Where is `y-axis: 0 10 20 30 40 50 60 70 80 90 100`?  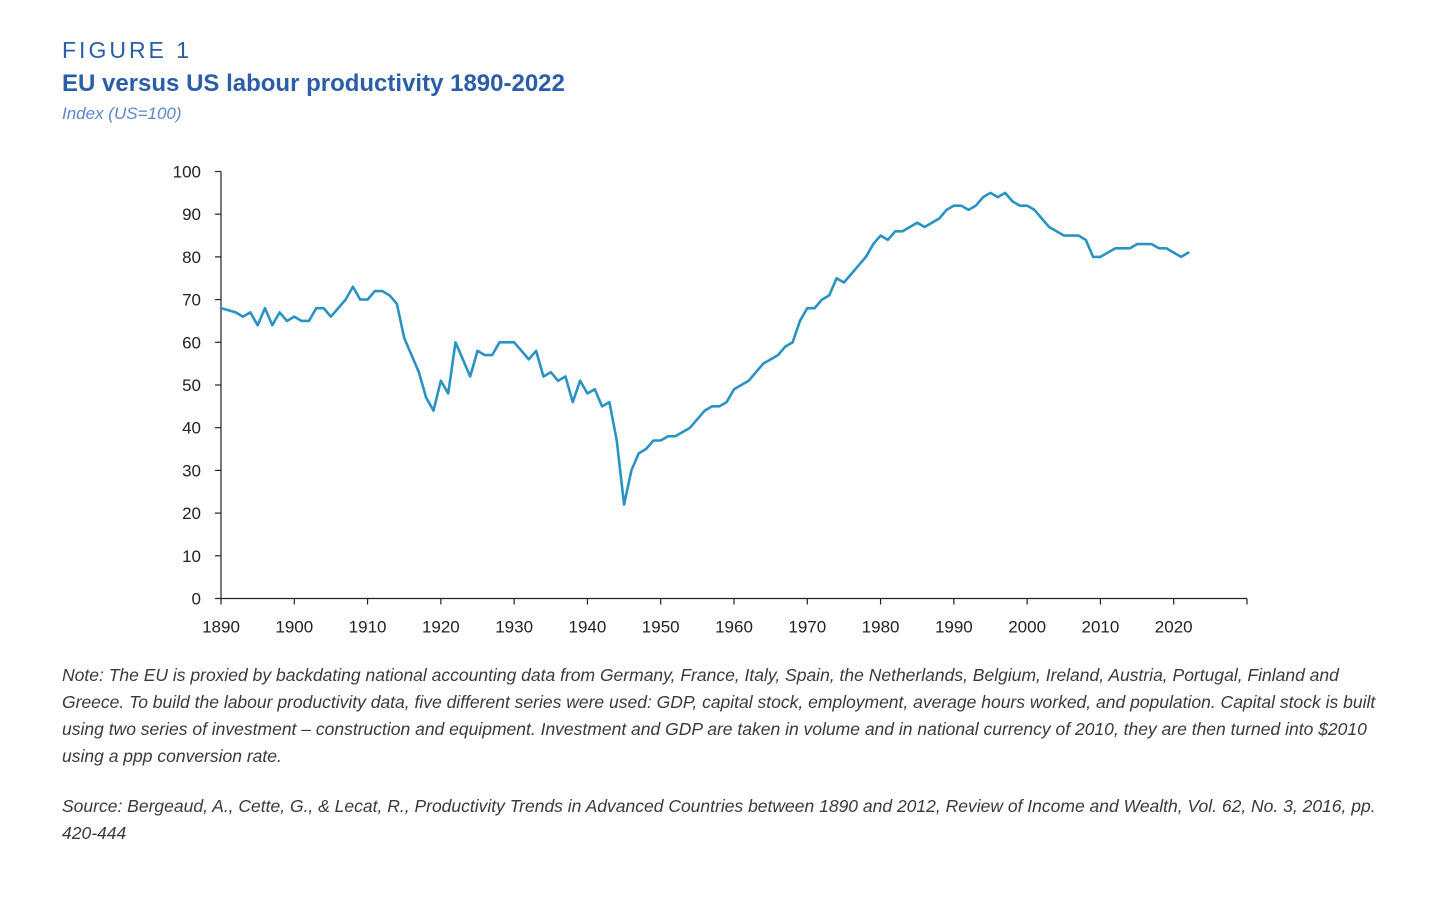
y-axis: 0 10 20 30 40 50 60 70 80 90 100 is located at coordinates (197, 386).